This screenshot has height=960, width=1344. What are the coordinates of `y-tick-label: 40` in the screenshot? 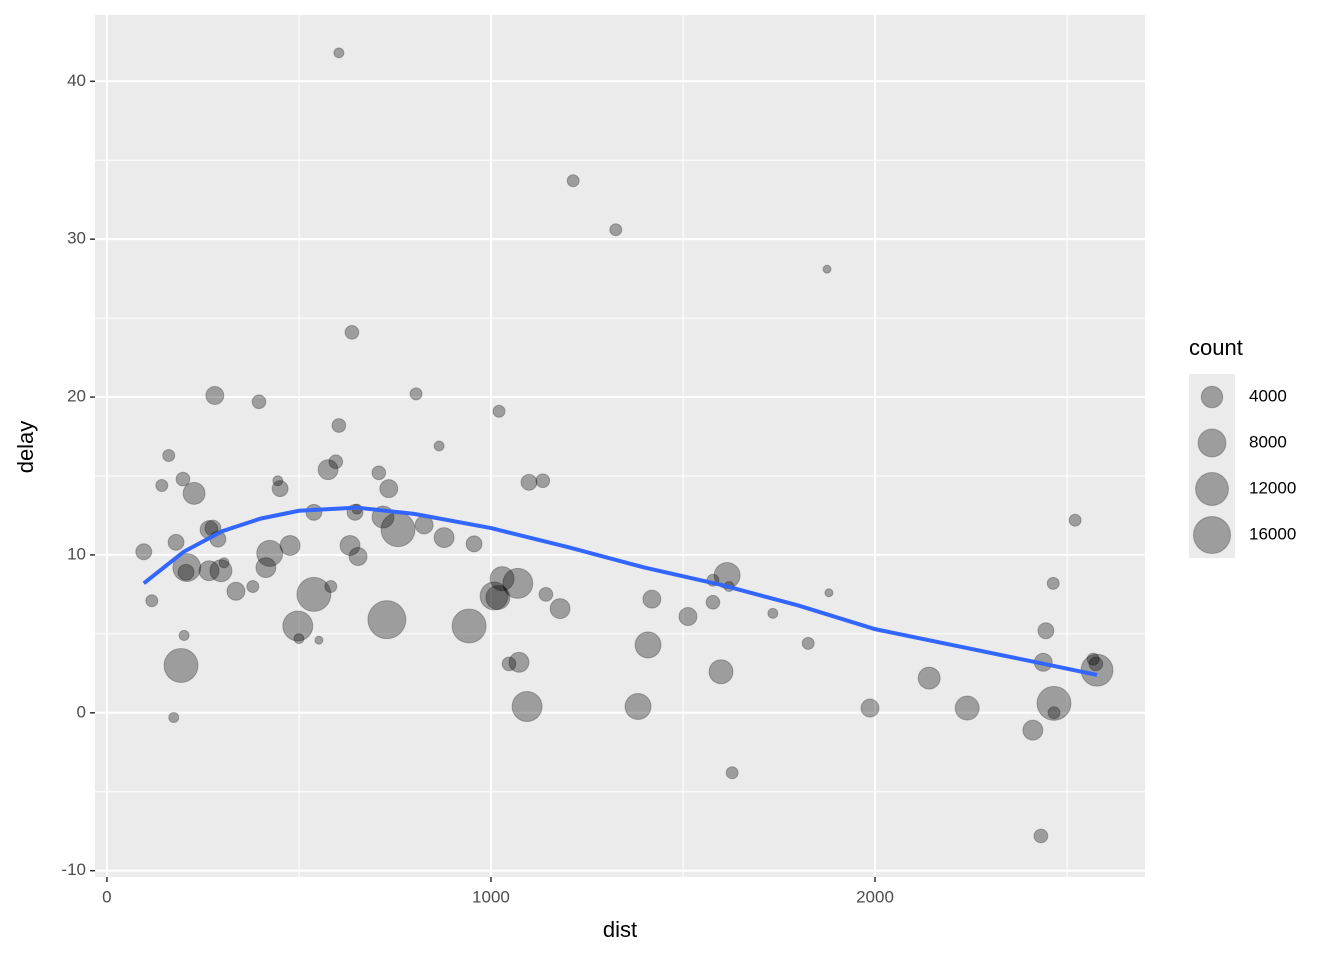 It's located at (76, 80).